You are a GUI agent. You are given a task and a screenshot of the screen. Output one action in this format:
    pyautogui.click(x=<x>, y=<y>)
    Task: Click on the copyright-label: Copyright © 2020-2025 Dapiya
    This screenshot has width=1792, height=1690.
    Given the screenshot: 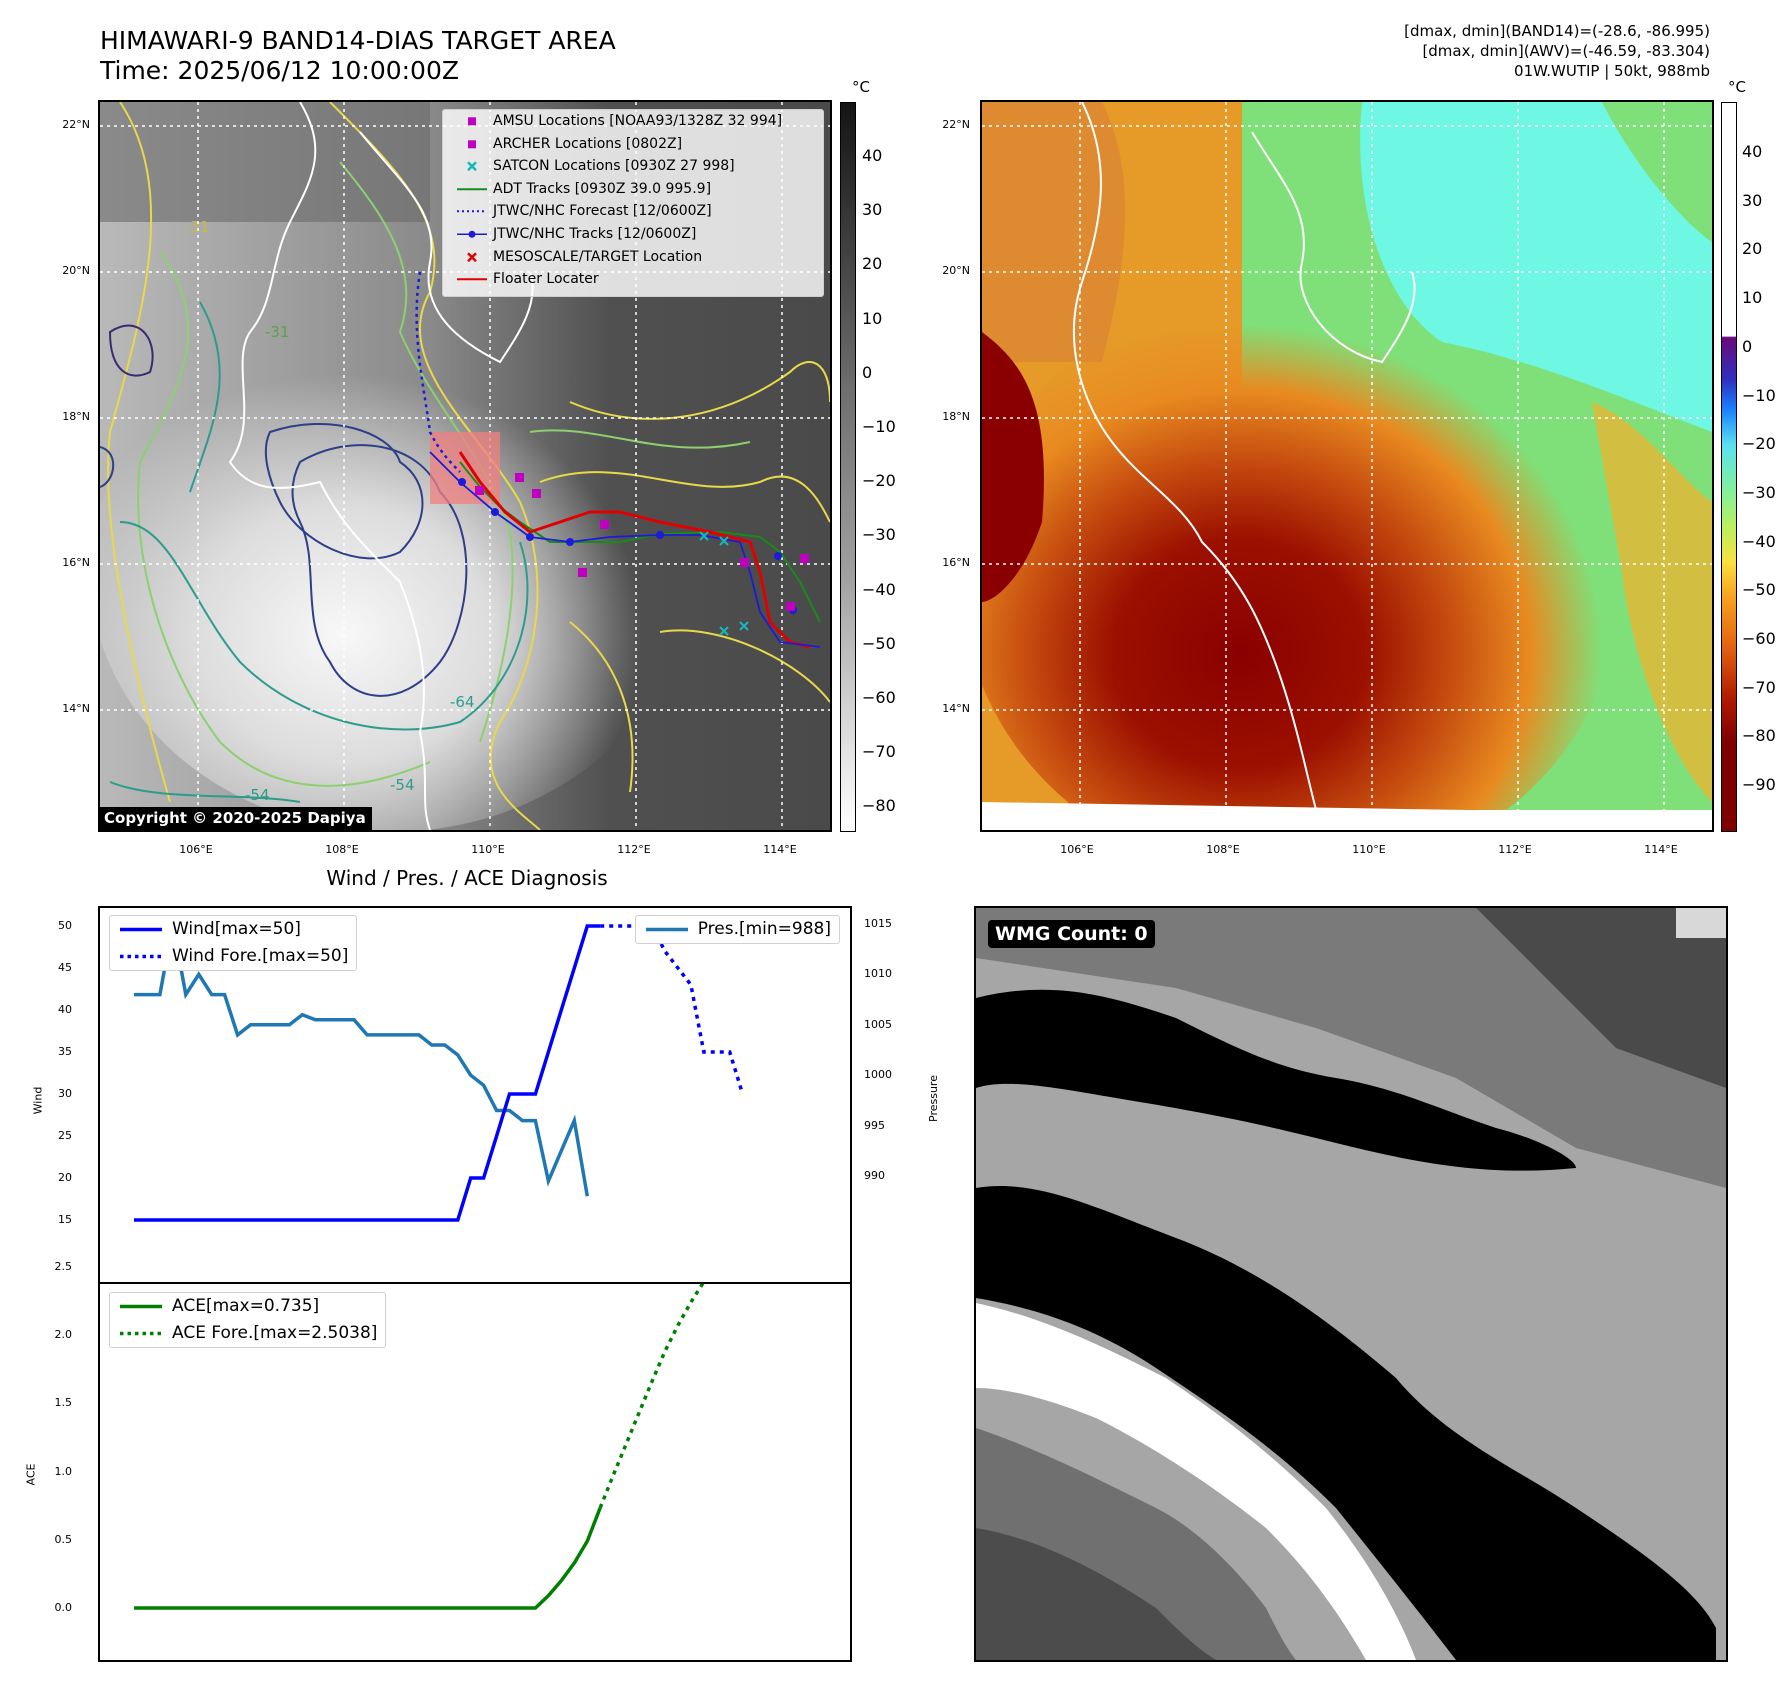 What is the action you would take?
    pyautogui.click(x=236, y=818)
    